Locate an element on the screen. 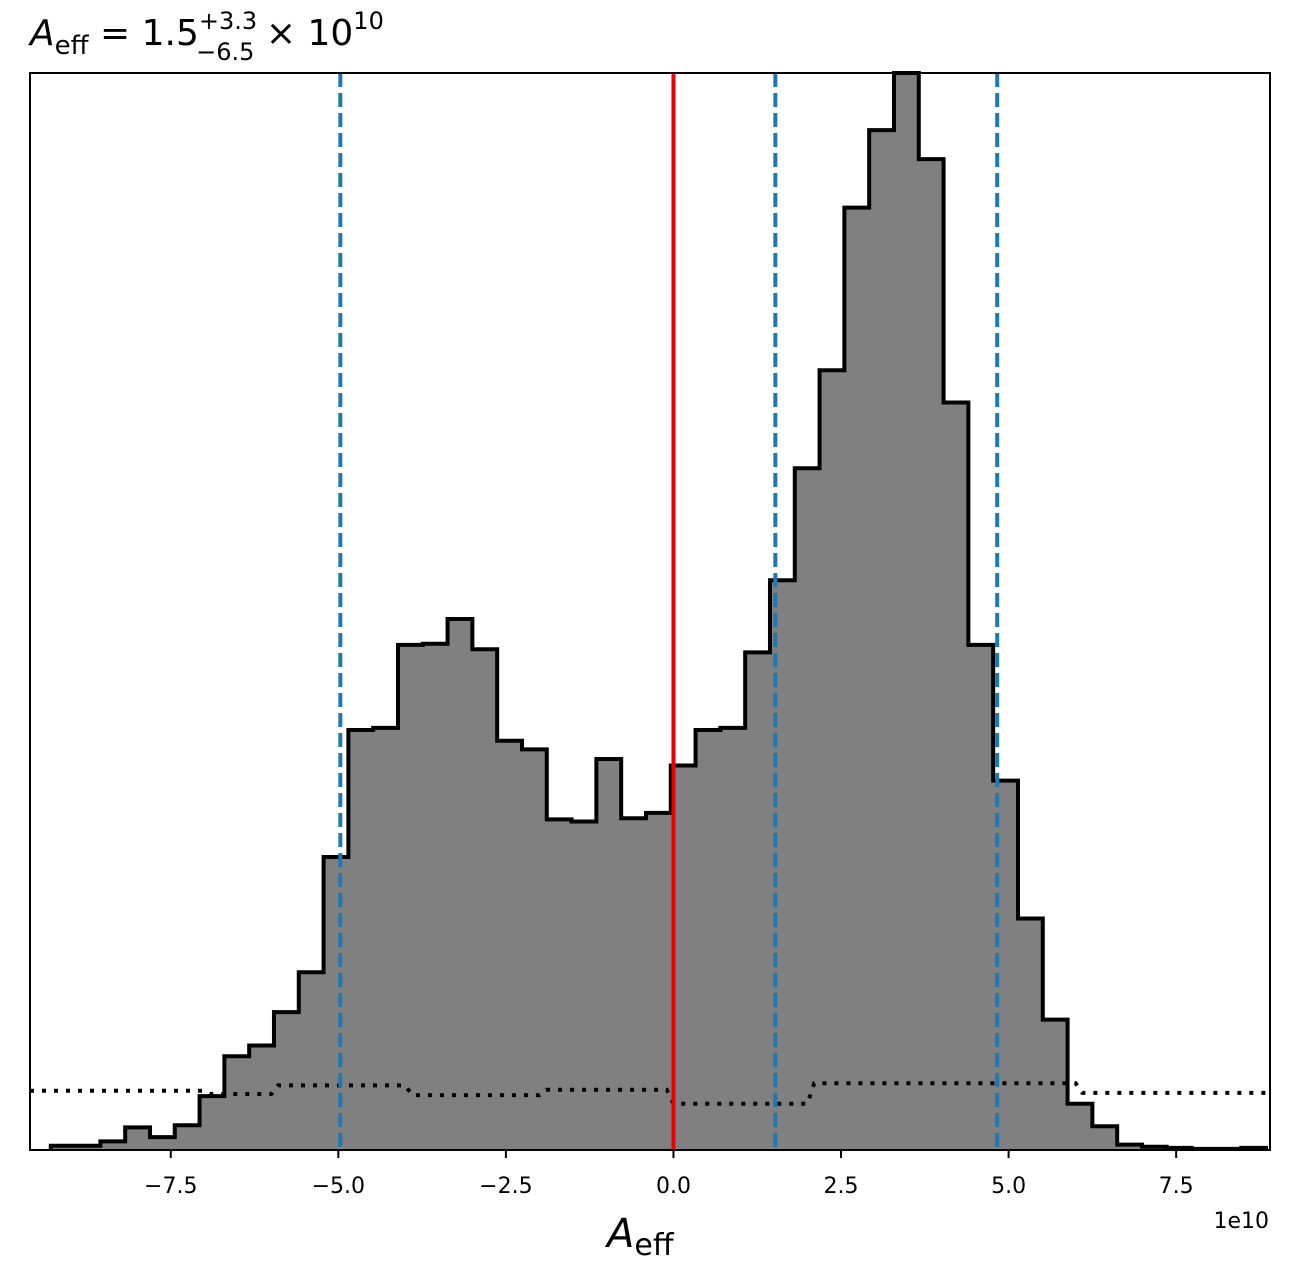 This screenshot has width=1289, height=1278. title-times: × 10 is located at coordinates (303, 33).